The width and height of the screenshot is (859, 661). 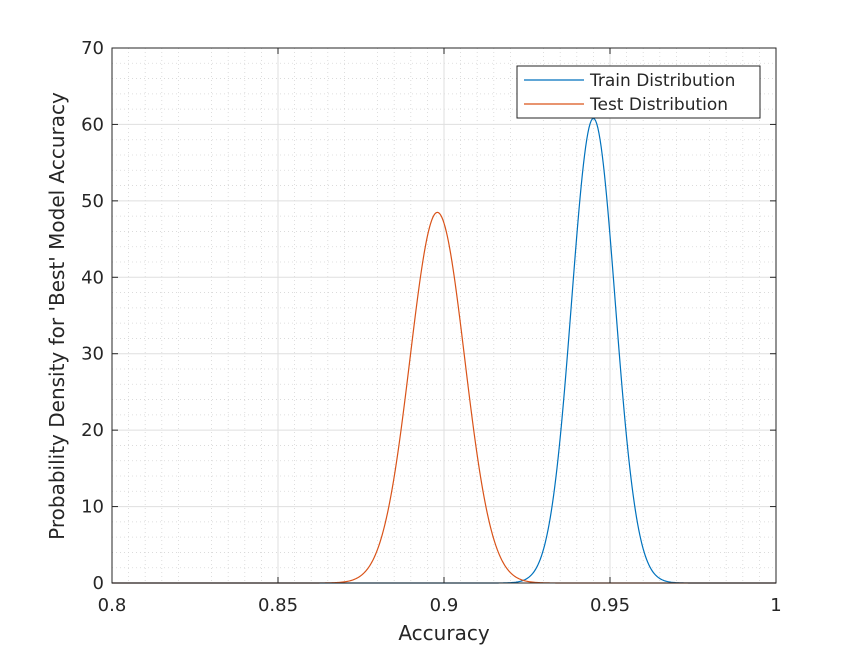 I want to click on legend-label-test: Test Distribution, so click(x=658, y=105).